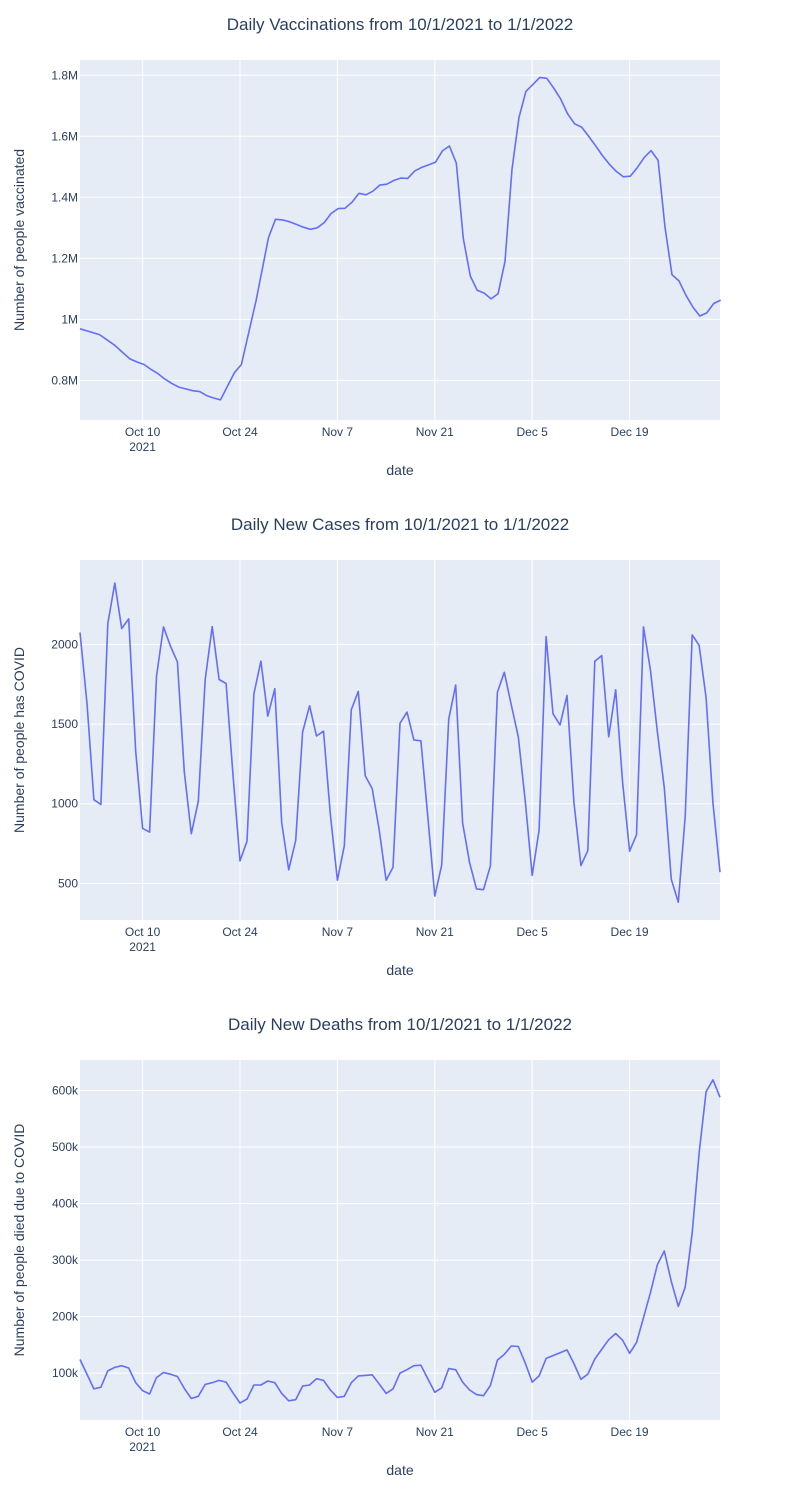 This screenshot has width=800, height=1500. What do you see at coordinates (65, 1373) in the screenshot?
I see `y-tick-label: 100k` at bounding box center [65, 1373].